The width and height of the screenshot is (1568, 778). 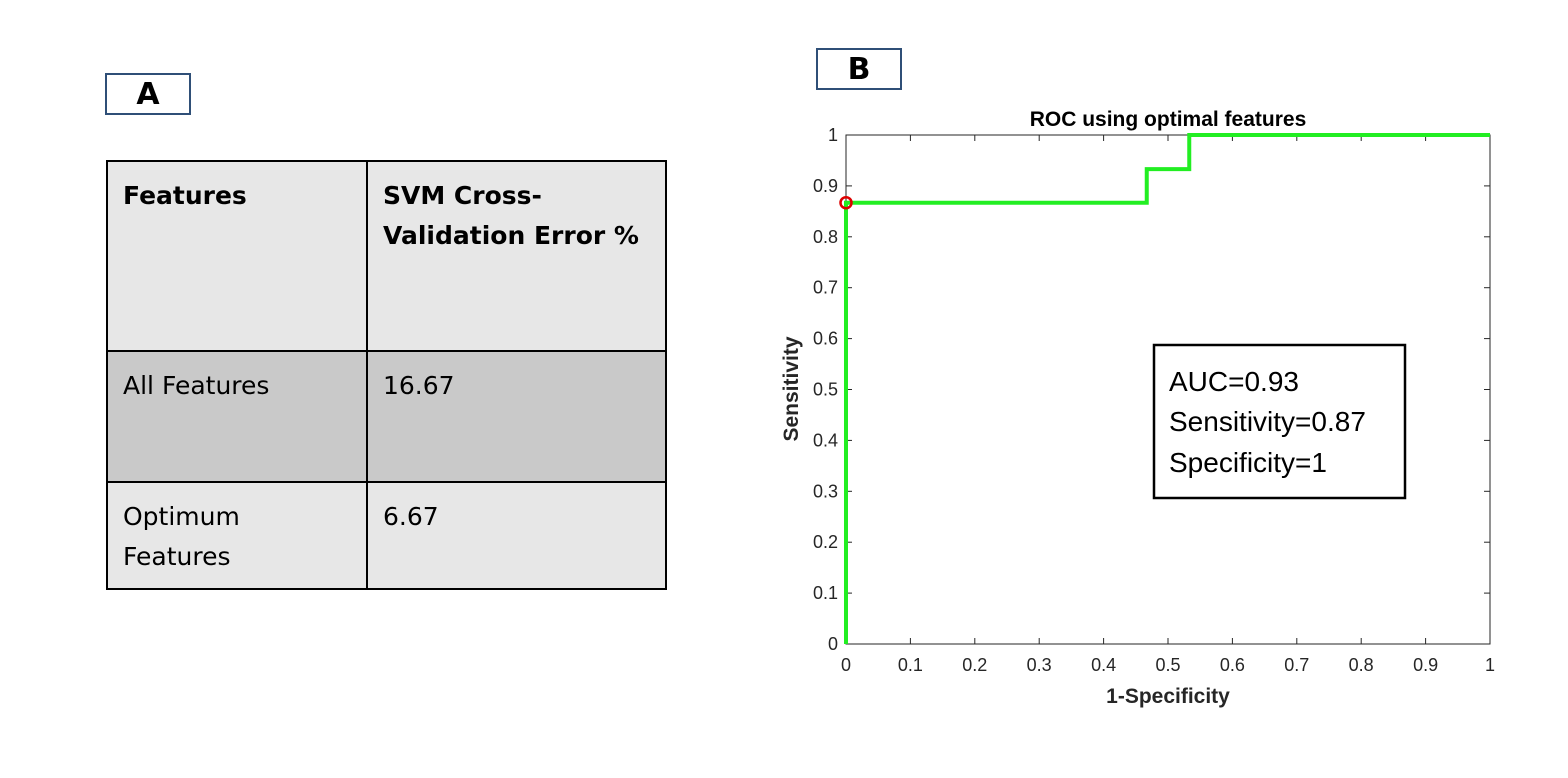 I want to click on marker-layer, so click(x=846, y=202).